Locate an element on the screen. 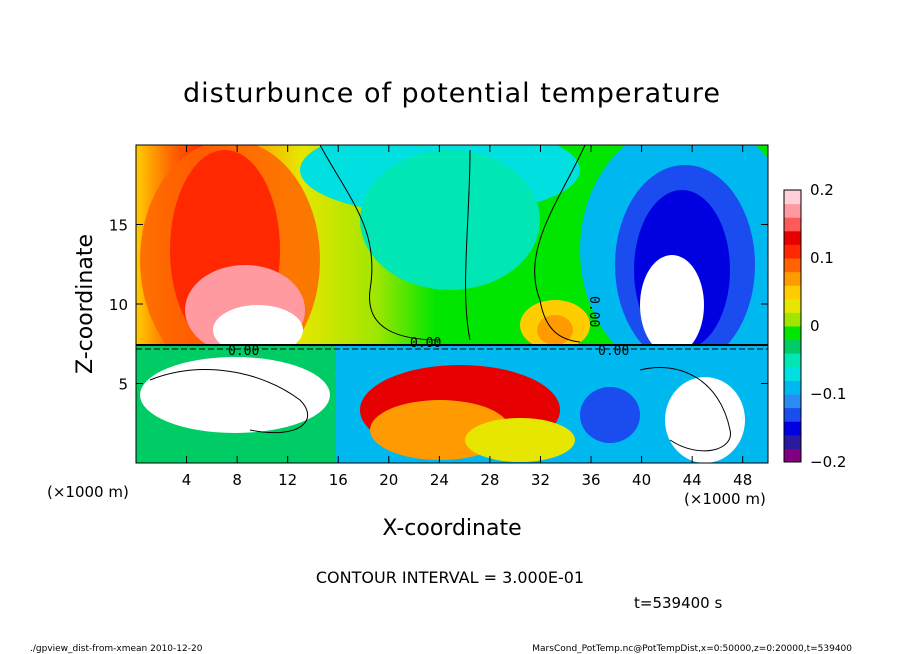 The width and height of the screenshot is (904, 654). footer-left: ./gpview_dist-from-xmean 2010-12-20 is located at coordinates (116, 649).